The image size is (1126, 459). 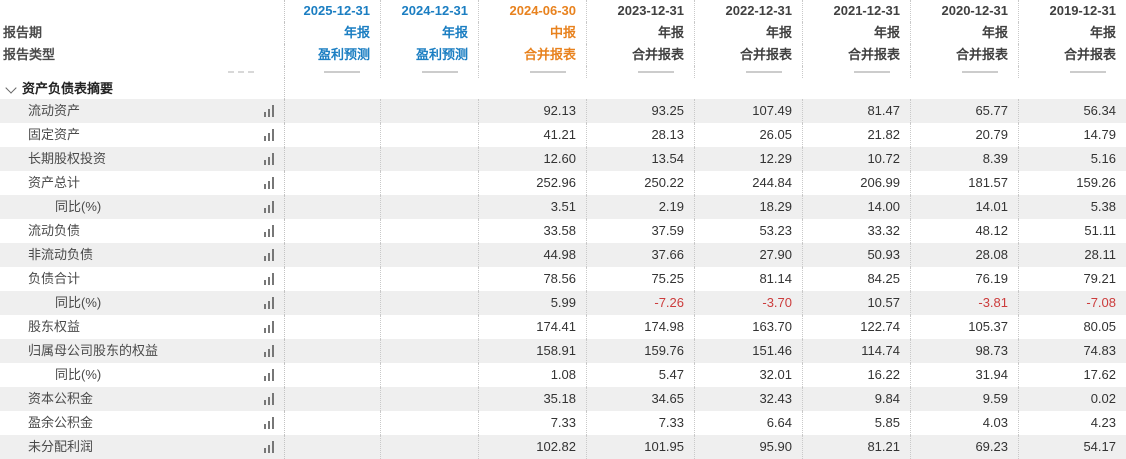 I want to click on value-cell: 31.94, so click(x=965, y=375).